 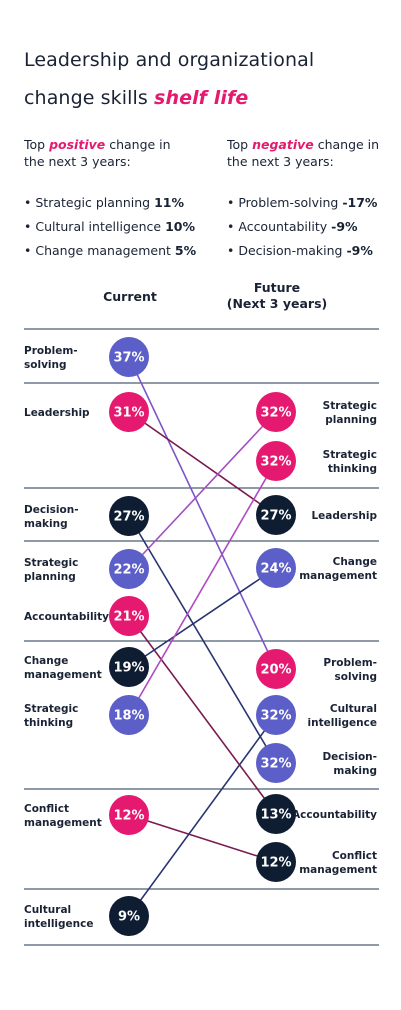 I want to click on positive-item: • Strategic planning 11%, so click(x=104, y=202).